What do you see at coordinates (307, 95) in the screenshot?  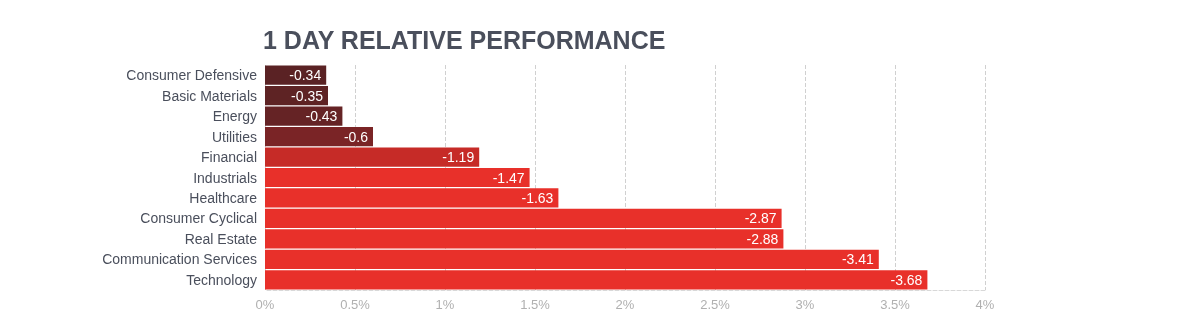 I see `data-label: -0.35` at bounding box center [307, 95].